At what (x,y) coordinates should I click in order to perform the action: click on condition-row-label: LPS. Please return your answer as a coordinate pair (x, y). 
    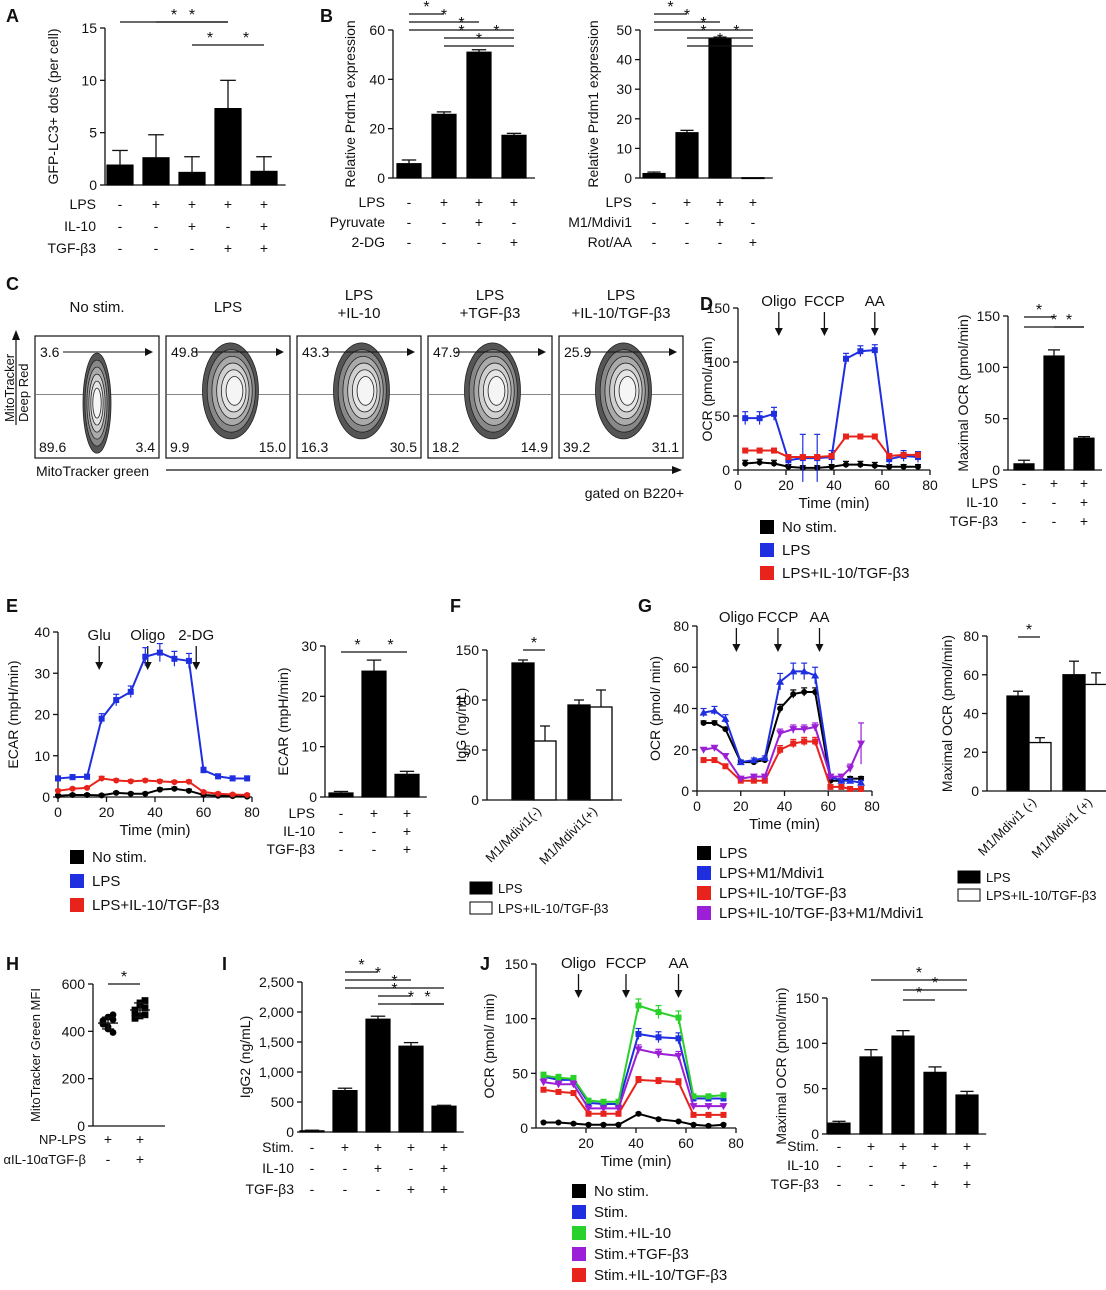
    Looking at the image, I should click on (372, 202).